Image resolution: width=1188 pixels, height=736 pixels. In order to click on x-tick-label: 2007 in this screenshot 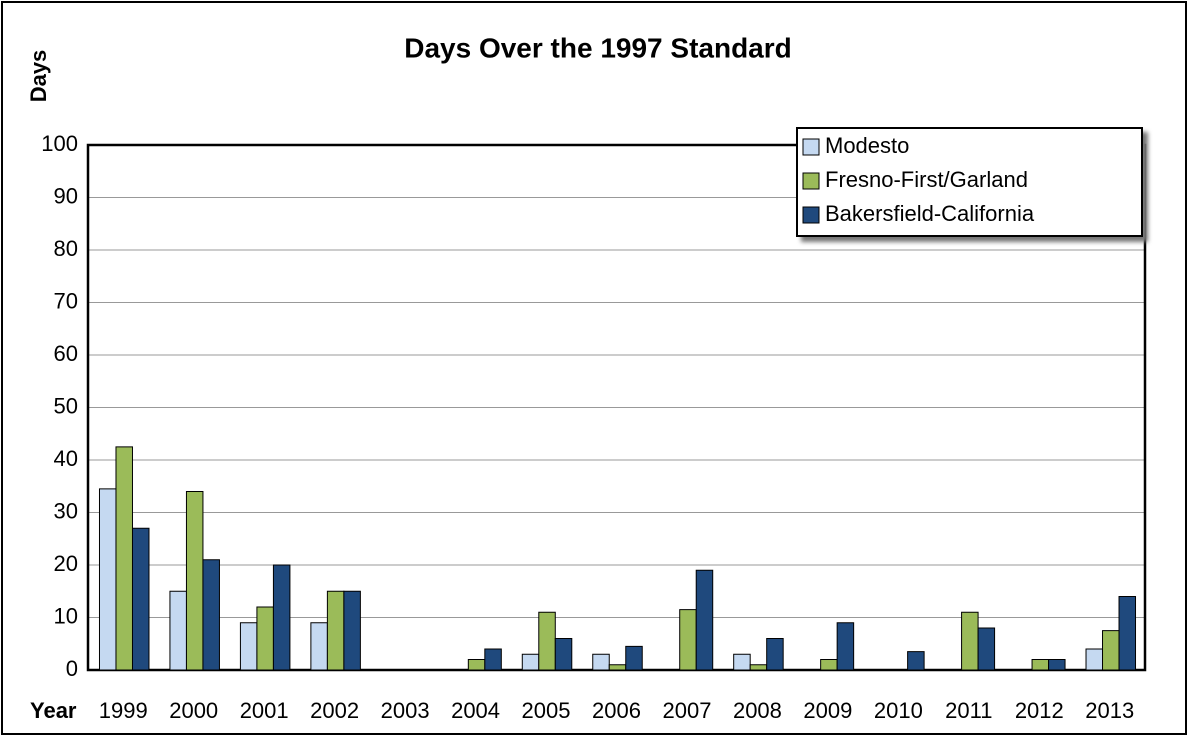, I will do `click(686, 710)`.